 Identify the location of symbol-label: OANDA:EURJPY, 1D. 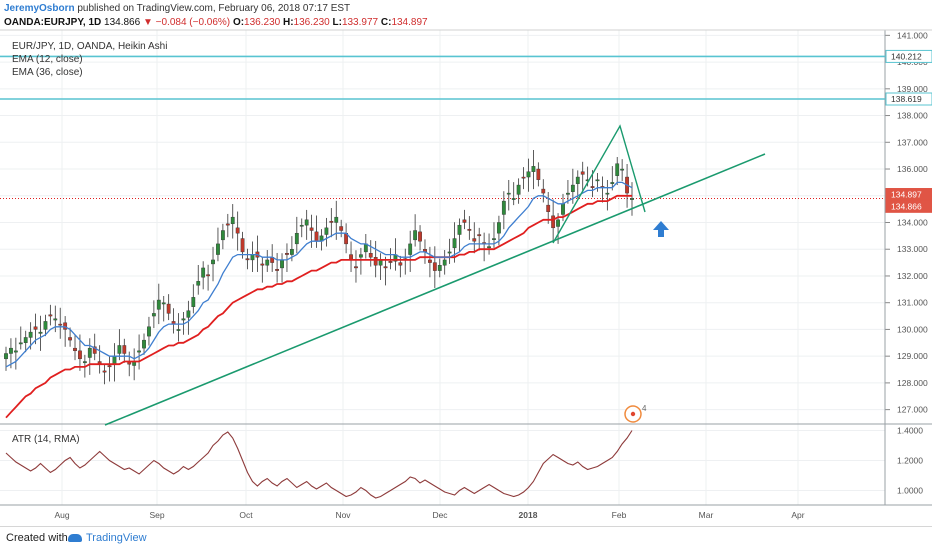
(53, 22).